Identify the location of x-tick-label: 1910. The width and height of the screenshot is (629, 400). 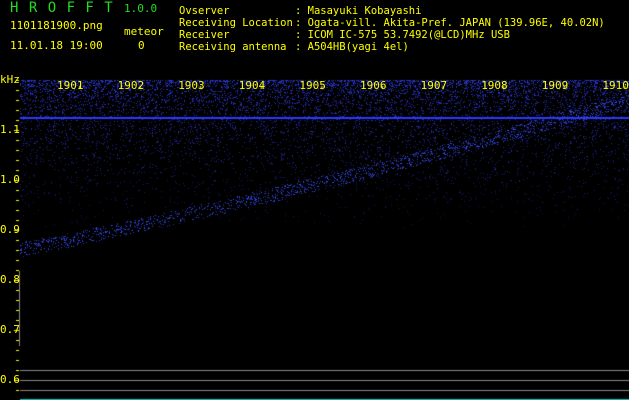
(615, 85).